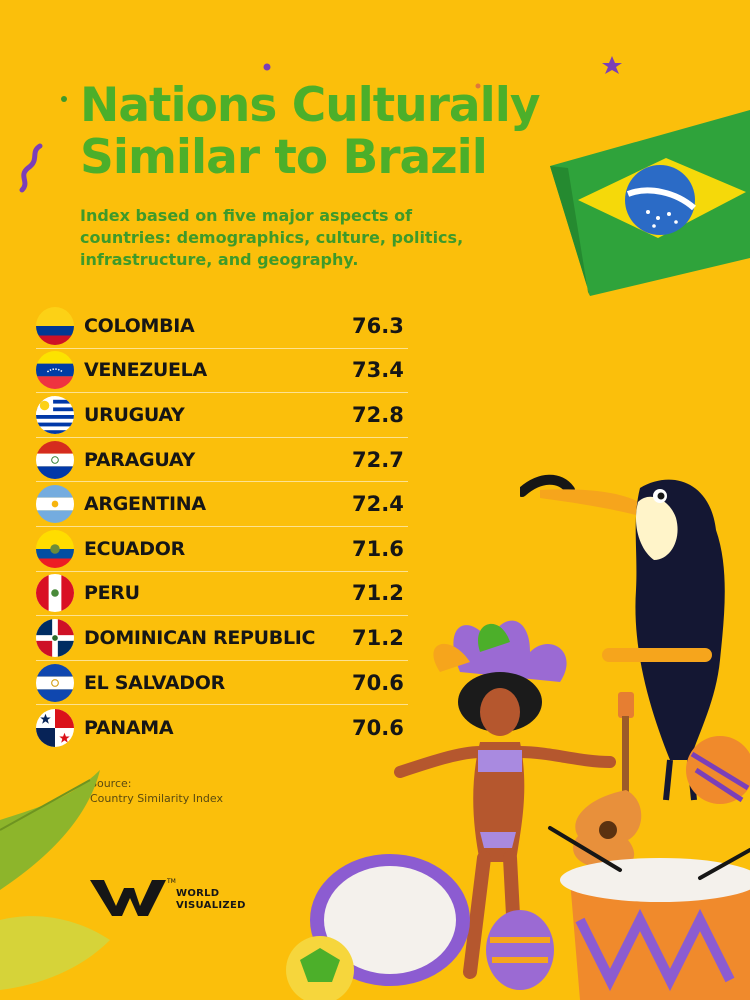 The image size is (750, 1000). What do you see at coordinates (222, 371) in the screenshot?
I see `table-row: VENEZUELA 73.4` at bounding box center [222, 371].